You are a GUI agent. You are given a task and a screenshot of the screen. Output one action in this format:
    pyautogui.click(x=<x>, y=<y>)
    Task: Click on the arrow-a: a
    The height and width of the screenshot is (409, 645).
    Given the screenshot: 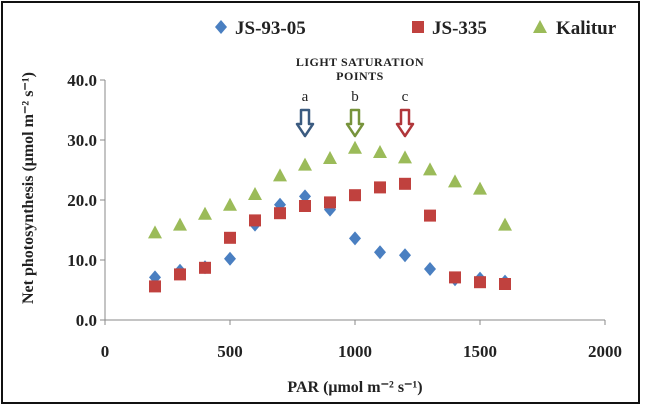 What is the action you would take?
    pyautogui.click(x=305, y=113)
    